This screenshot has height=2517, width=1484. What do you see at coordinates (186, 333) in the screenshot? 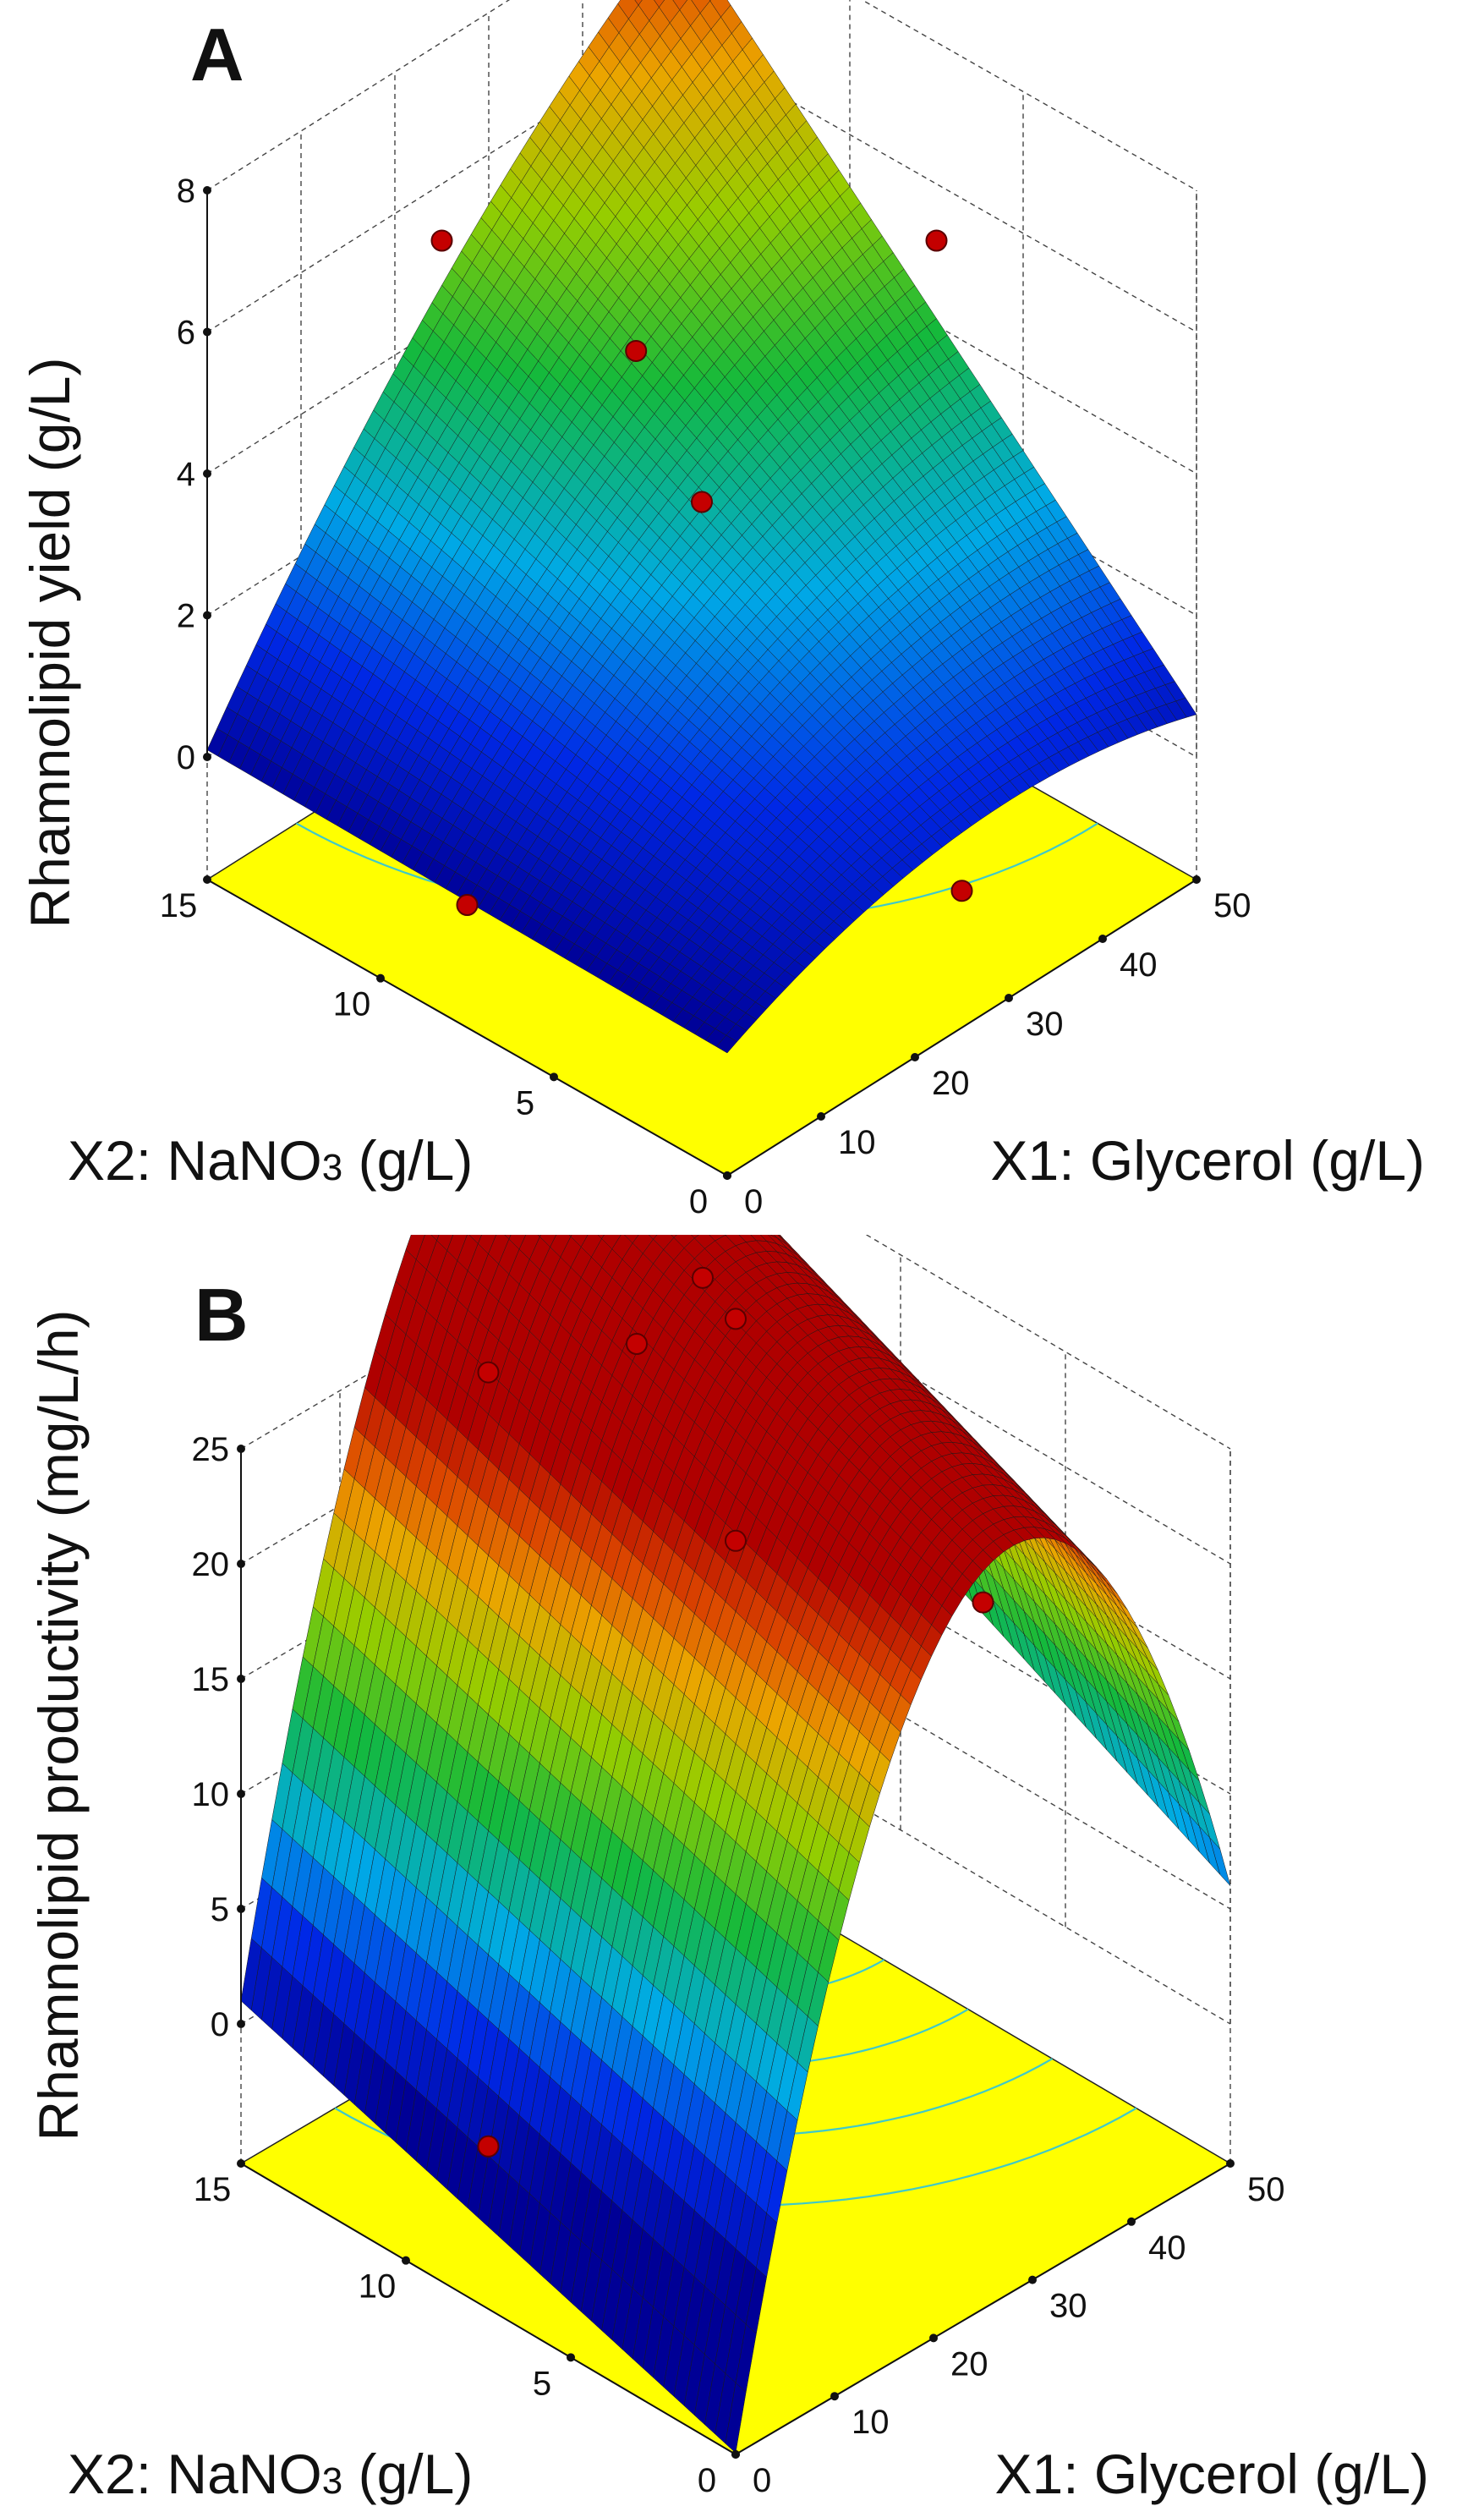
I see `z-tick-label: 6` at bounding box center [186, 333].